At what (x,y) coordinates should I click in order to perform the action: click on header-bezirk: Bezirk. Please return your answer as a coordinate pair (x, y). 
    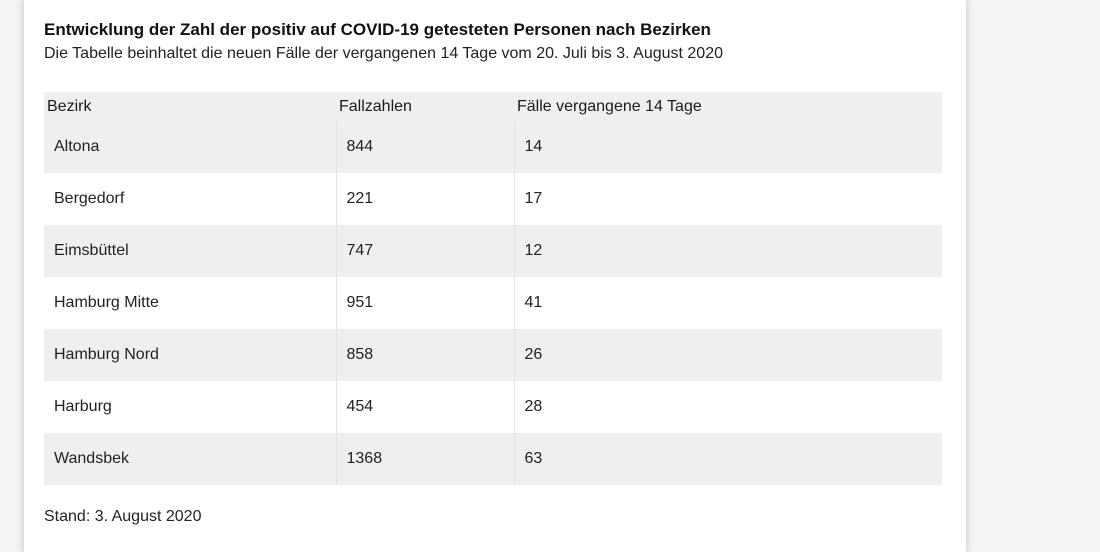
    Looking at the image, I should click on (190, 106).